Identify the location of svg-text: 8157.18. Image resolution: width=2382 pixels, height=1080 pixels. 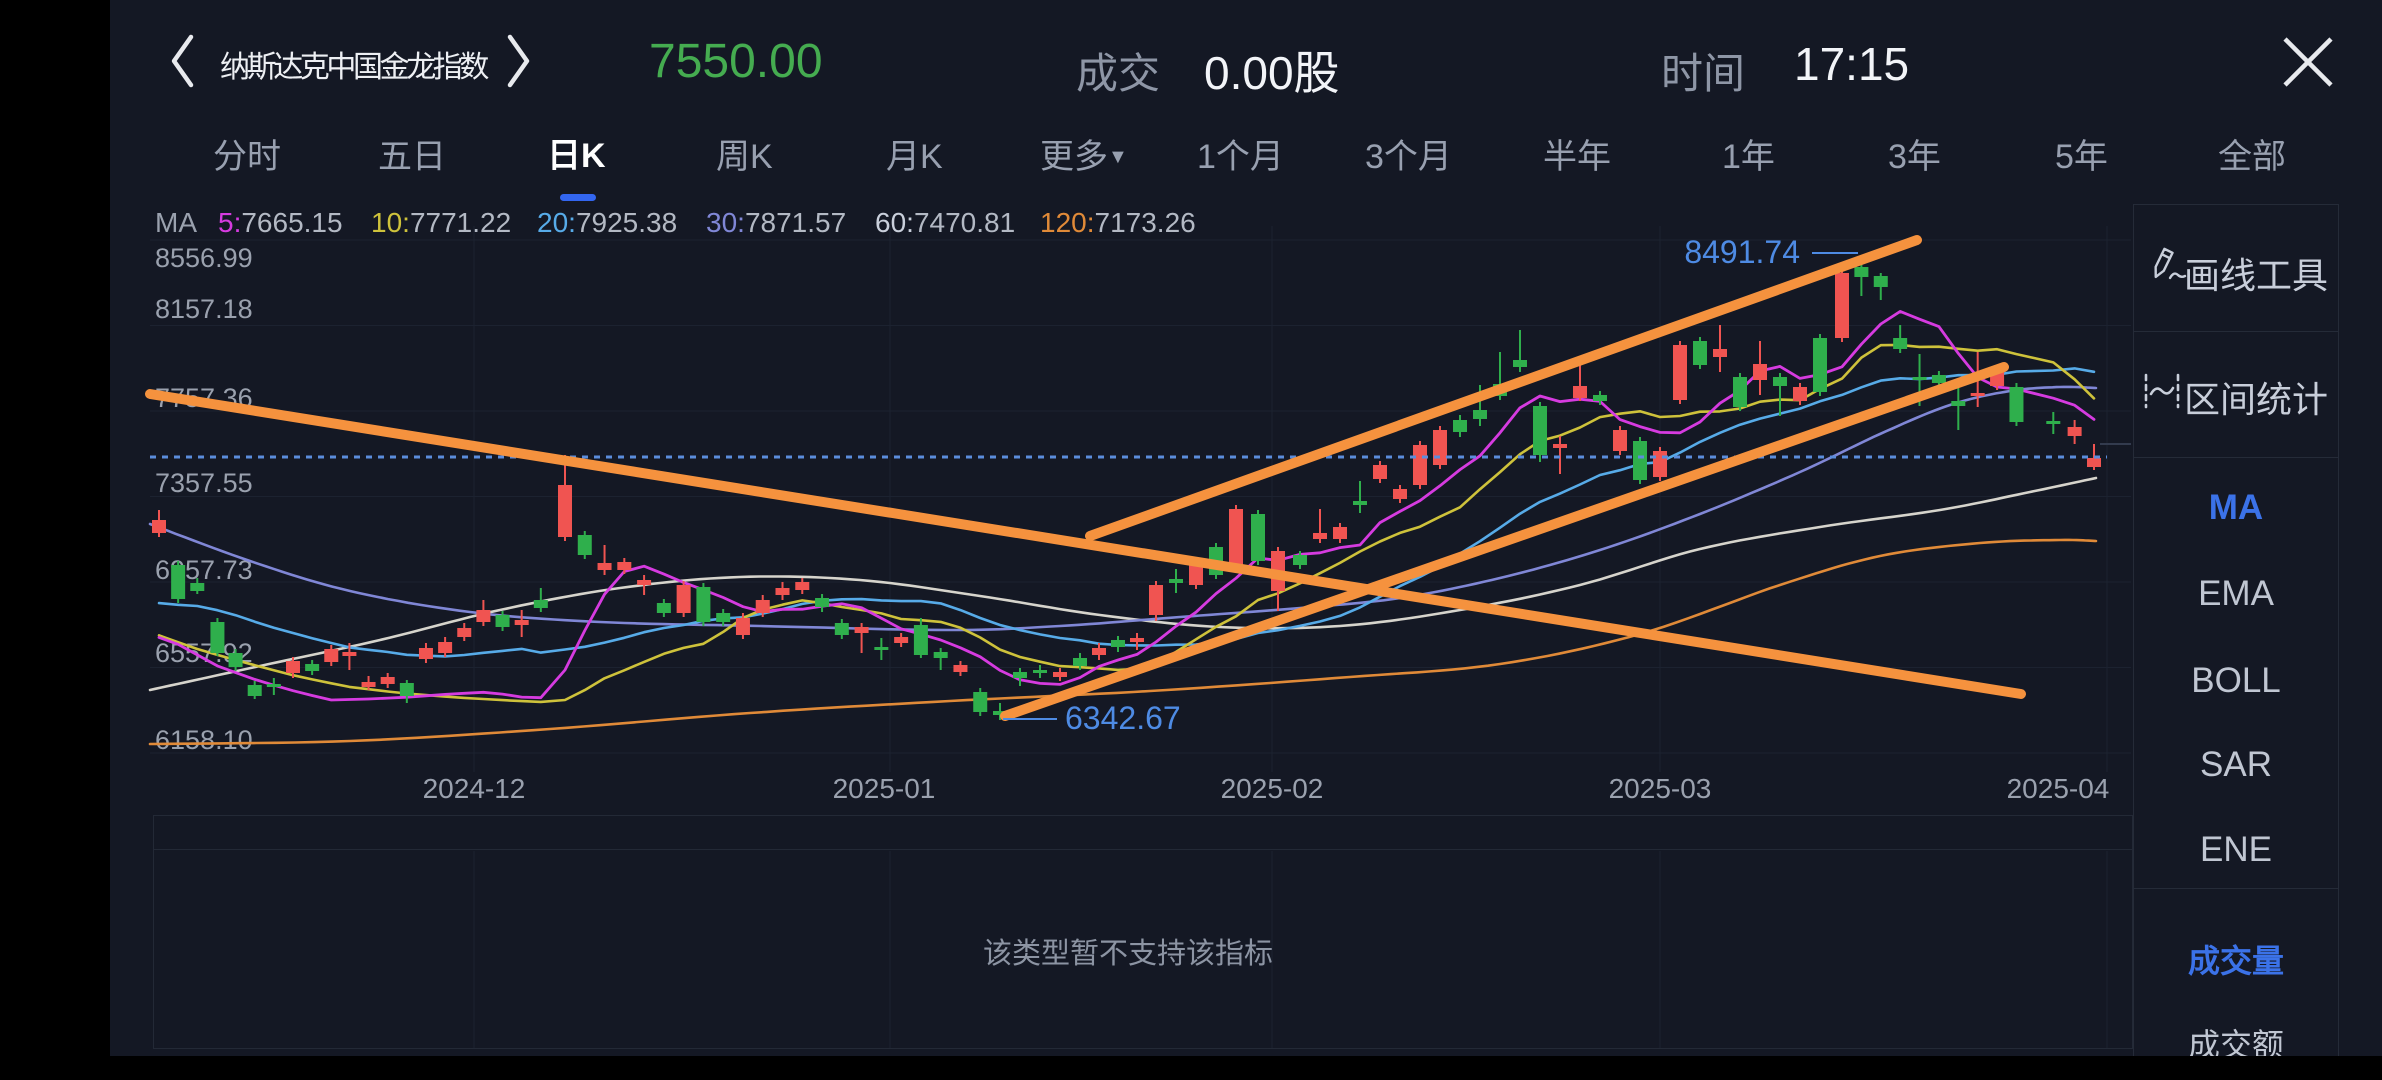
(204, 309).